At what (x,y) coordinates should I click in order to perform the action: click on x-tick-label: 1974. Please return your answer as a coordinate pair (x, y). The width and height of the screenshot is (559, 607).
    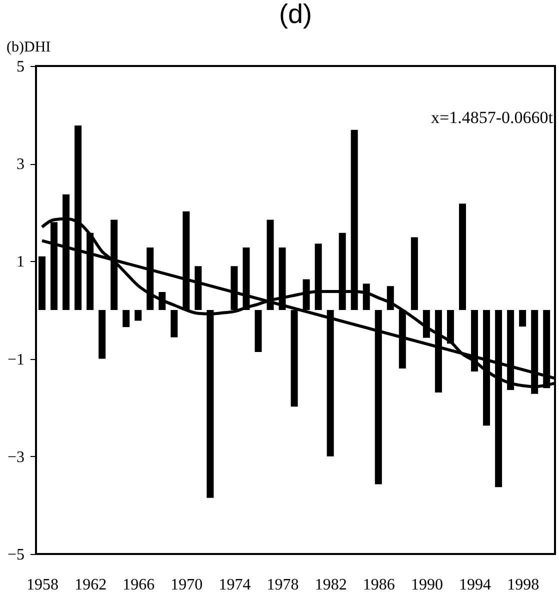
    Looking at the image, I should click on (234, 585).